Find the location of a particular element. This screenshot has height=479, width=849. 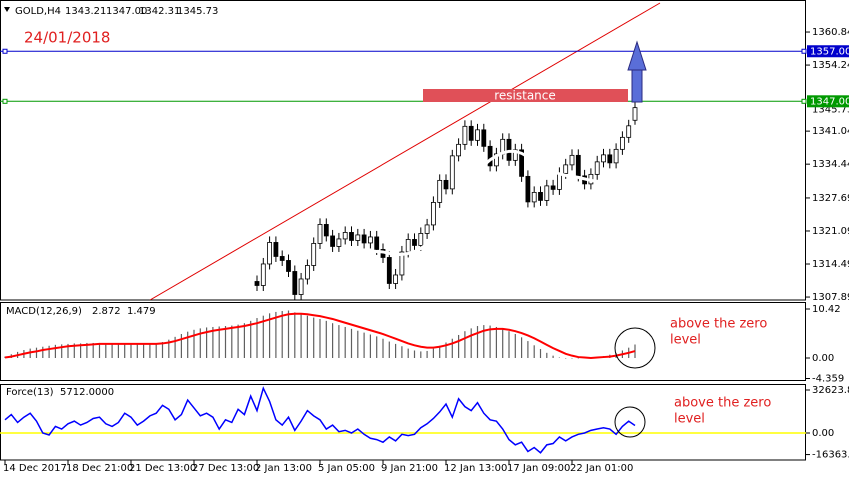

y-tick-label: 1360.84 is located at coordinates (830, 32).